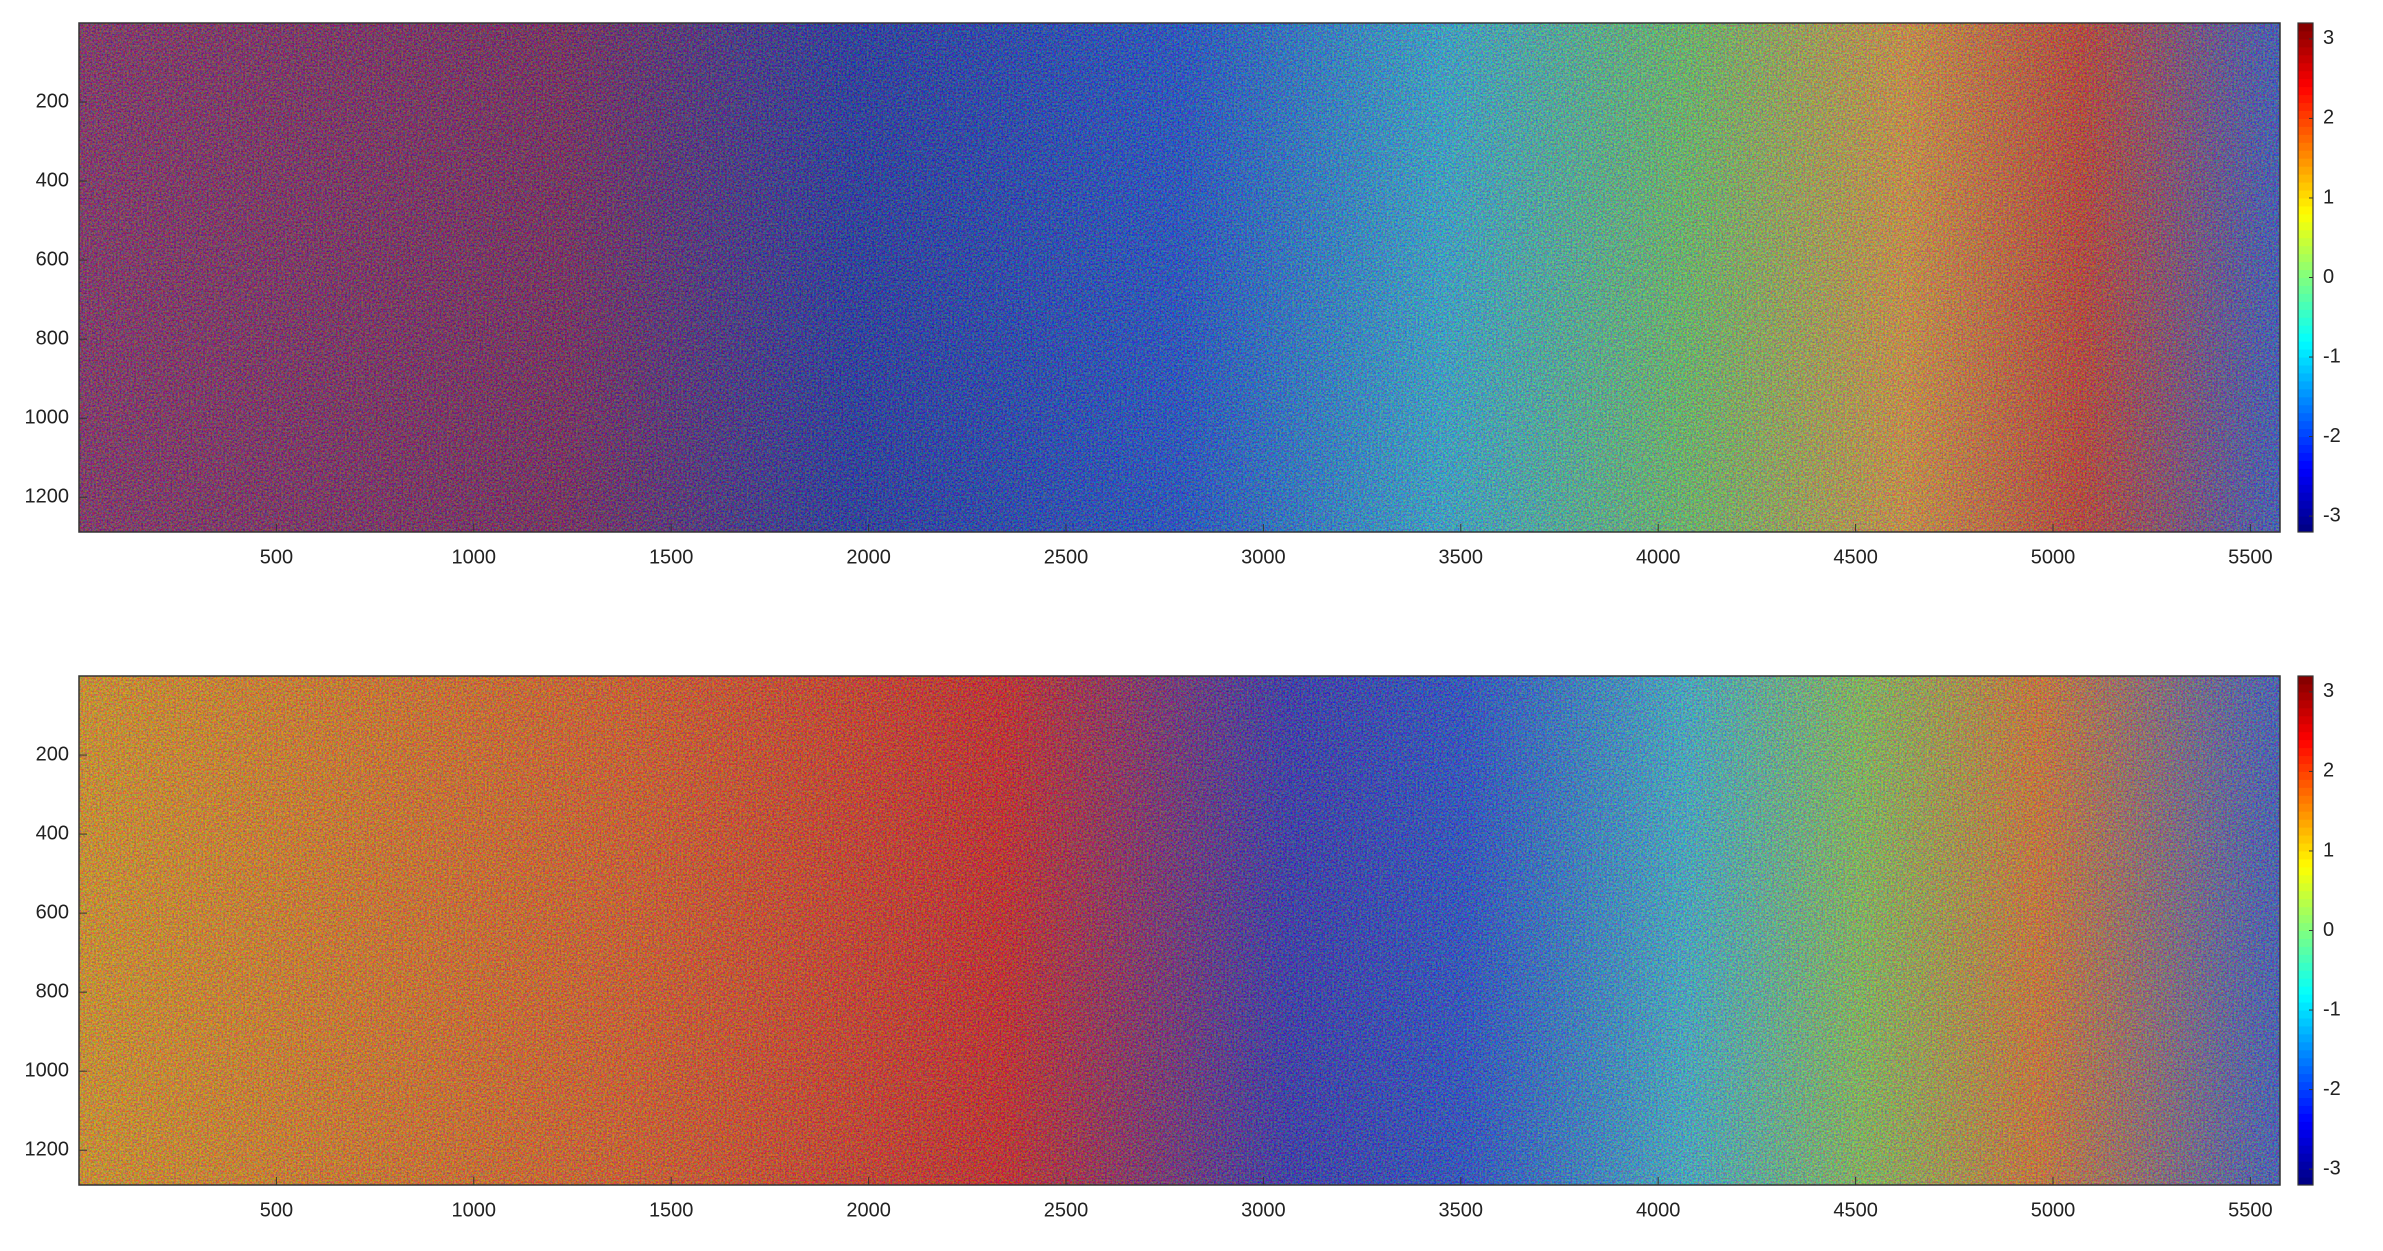 The height and width of the screenshot is (1251, 2383). I want to click on y-tick-label: 1000, so click(47, 417).